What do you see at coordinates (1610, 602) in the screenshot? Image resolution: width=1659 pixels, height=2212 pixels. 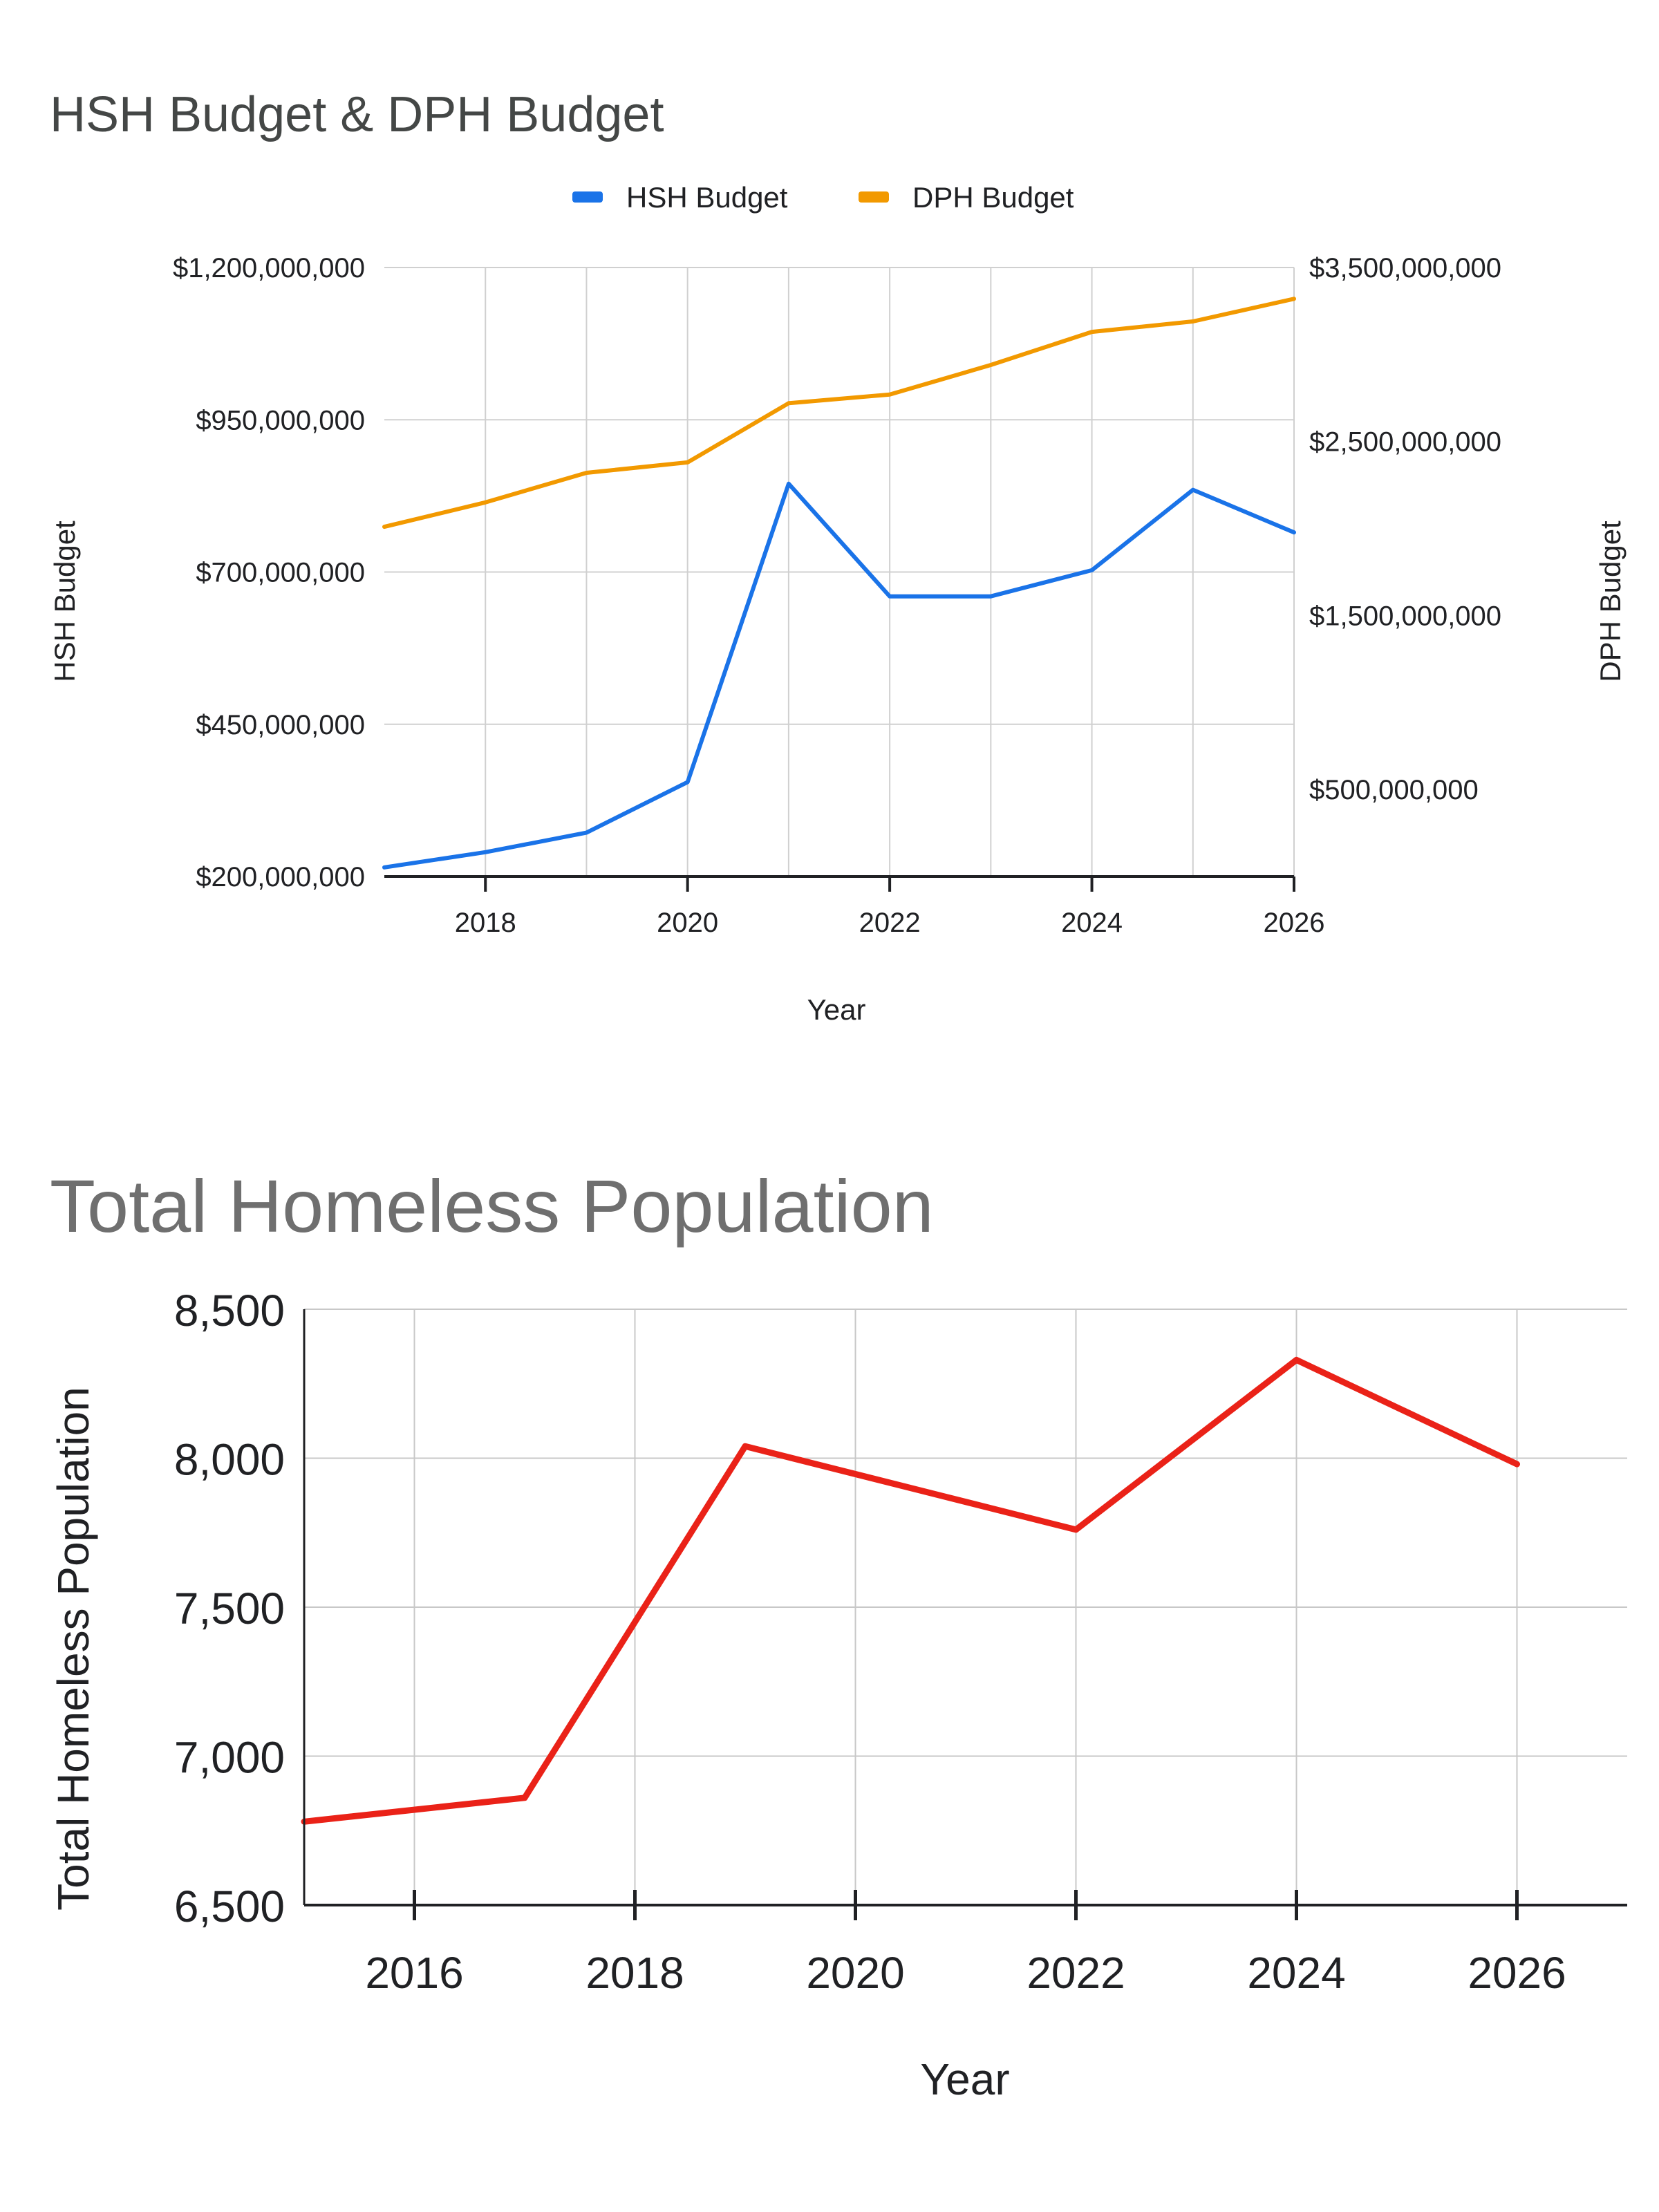 I see `budget-y-axis-title-right: DPH Budget` at bounding box center [1610, 602].